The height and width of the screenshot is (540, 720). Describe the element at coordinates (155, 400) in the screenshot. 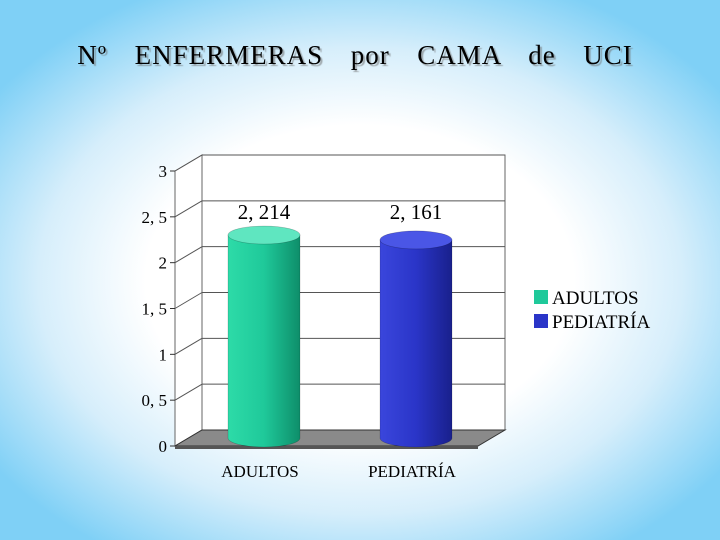

I see `y-tick-label: 0, 5` at that location.